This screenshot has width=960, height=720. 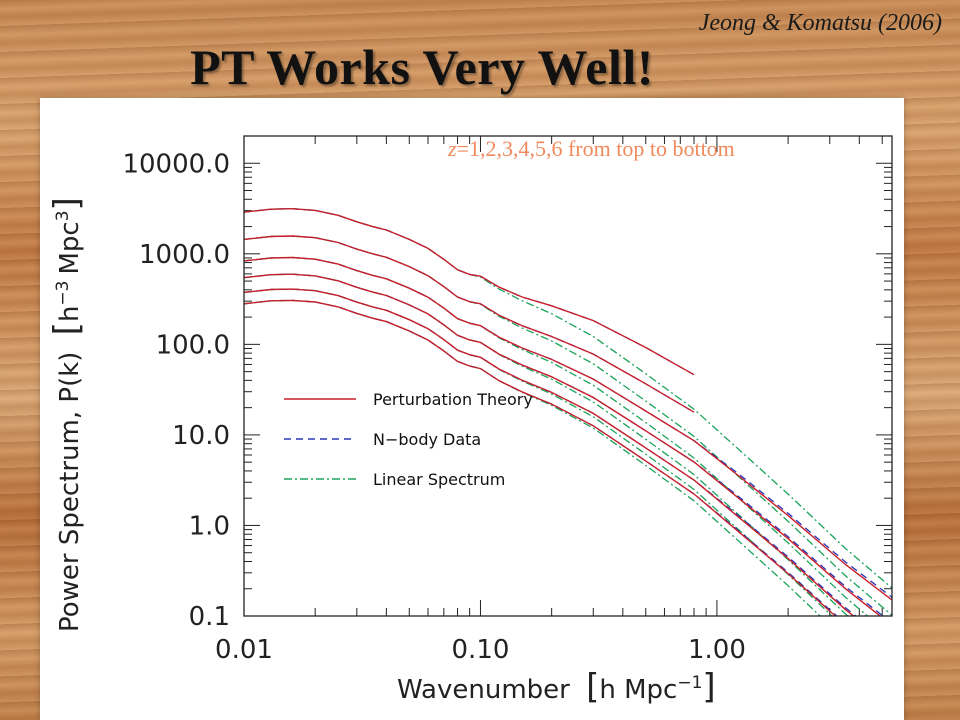 I want to click on y-tick-labels: 0.1 1.0 10.0 100.0 1000.0 10000.0, so click(x=176, y=390).